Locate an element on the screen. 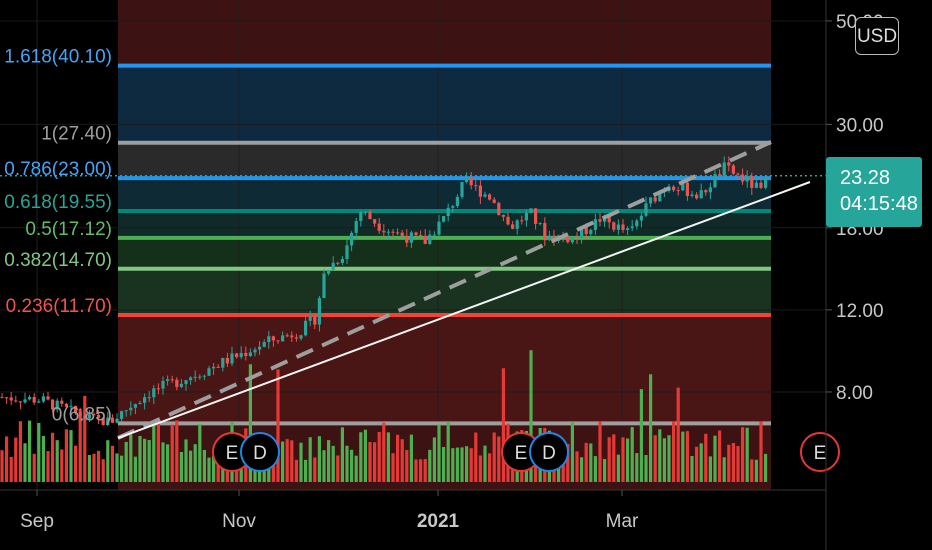 This screenshot has height=550, width=932. price-tick-label: 12.00 is located at coordinates (860, 311).